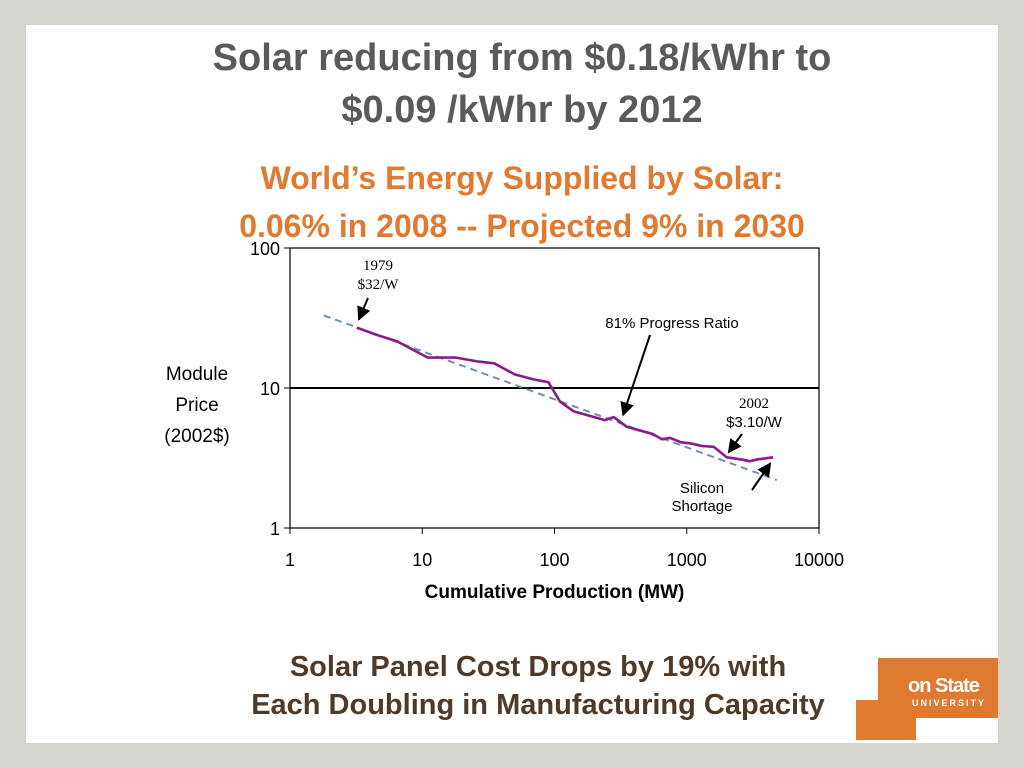  What do you see at coordinates (522, 226) in the screenshot?
I see `subtitle-line-2: 0.06% in 2008 -- Projected 9% in 2030` at bounding box center [522, 226].